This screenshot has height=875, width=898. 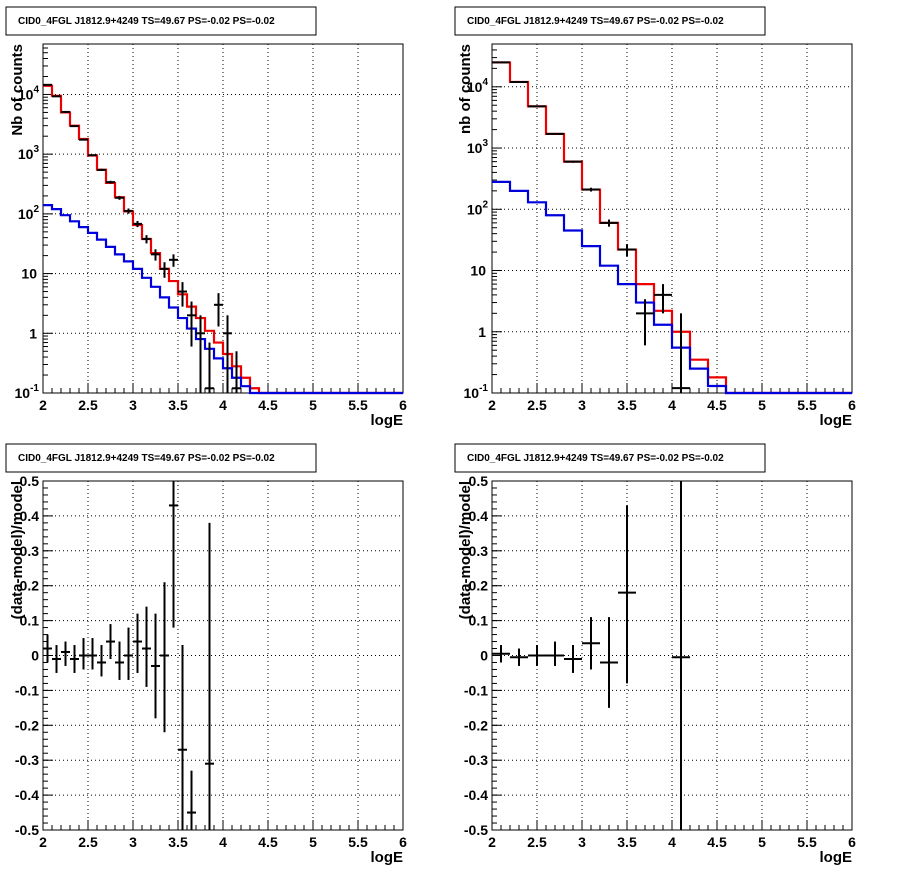 I want to click on y-tick-label: 1, so click(x=33, y=333).